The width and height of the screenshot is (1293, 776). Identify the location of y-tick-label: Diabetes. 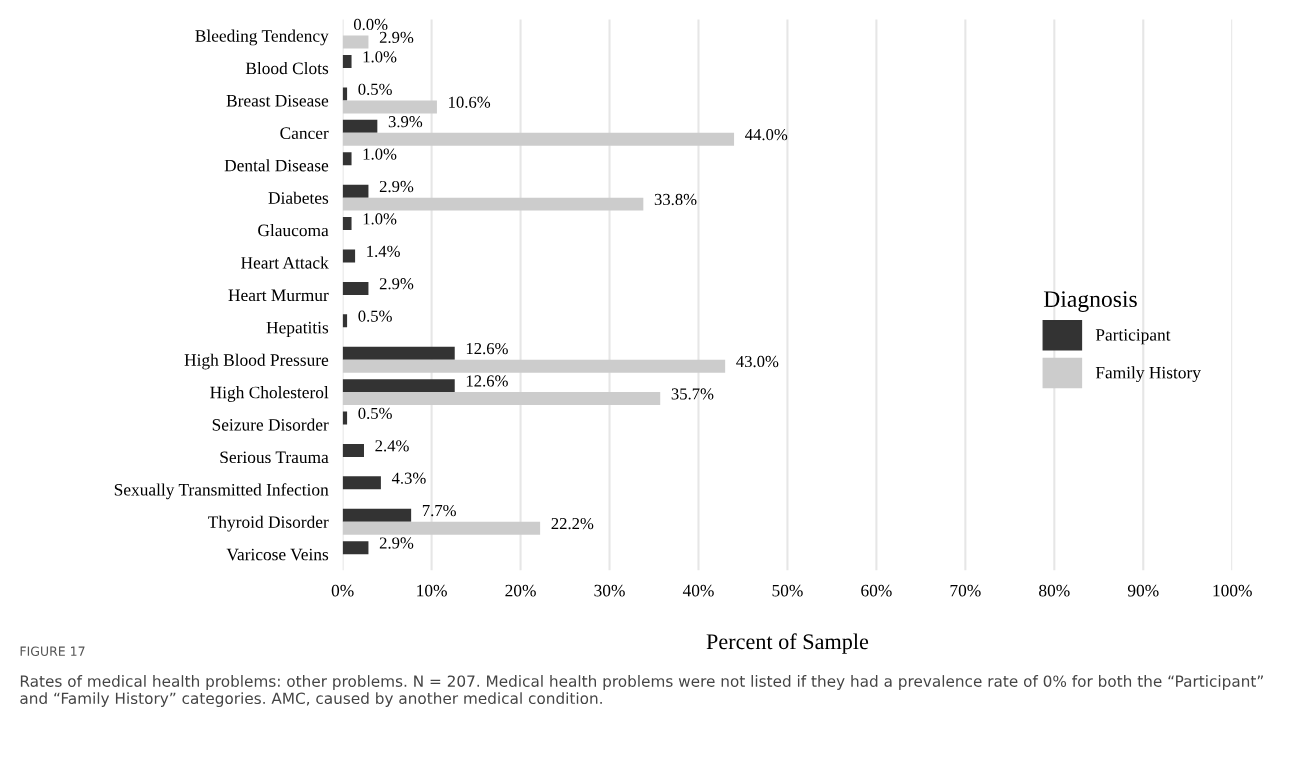
(298, 197).